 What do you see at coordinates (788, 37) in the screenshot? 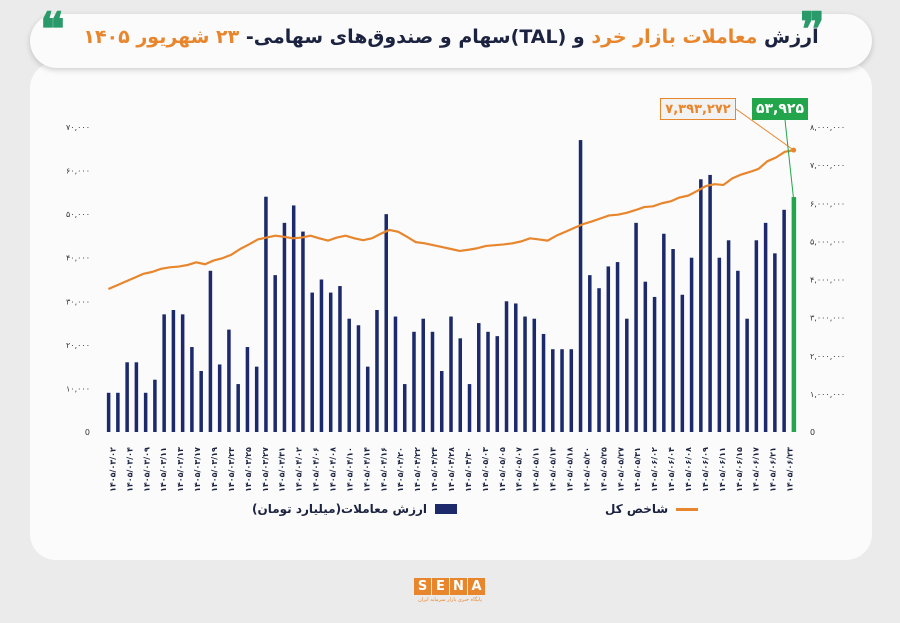
I see `title-part-1: ارزش` at bounding box center [788, 37].